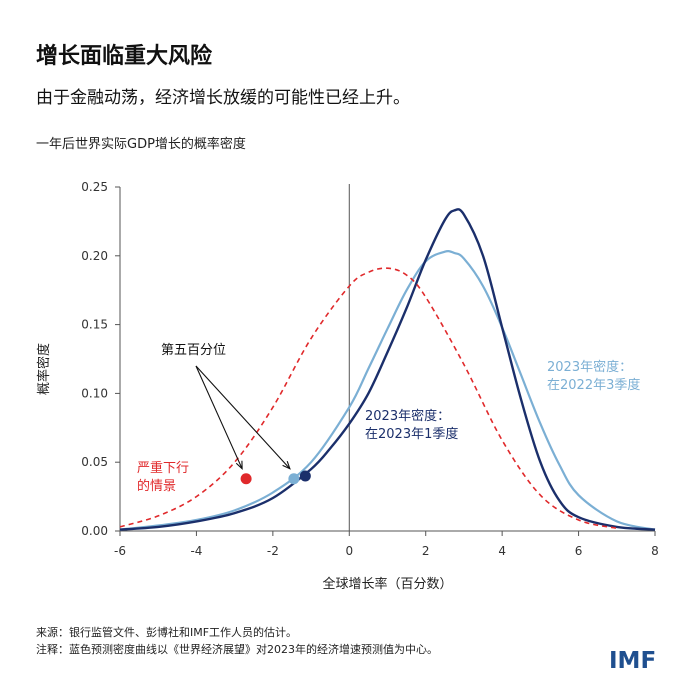 This screenshot has height=700, width=700. What do you see at coordinates (94, 531) in the screenshot?
I see `y-tick-label: 0.00` at bounding box center [94, 531].